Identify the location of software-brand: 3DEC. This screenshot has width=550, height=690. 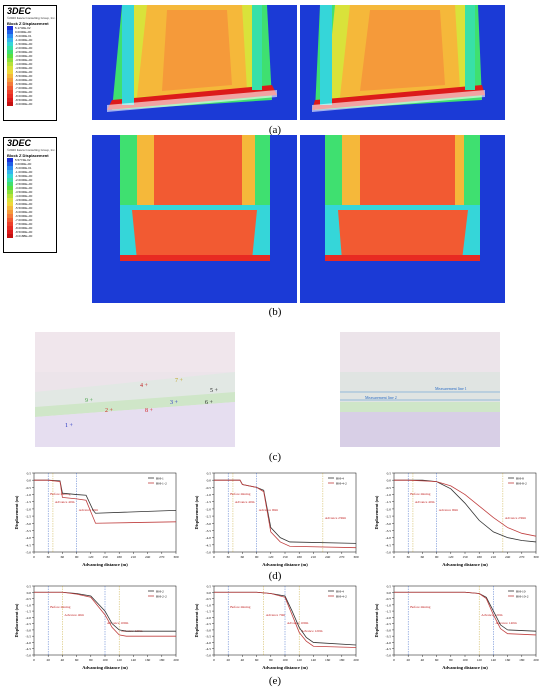
(19, 143).